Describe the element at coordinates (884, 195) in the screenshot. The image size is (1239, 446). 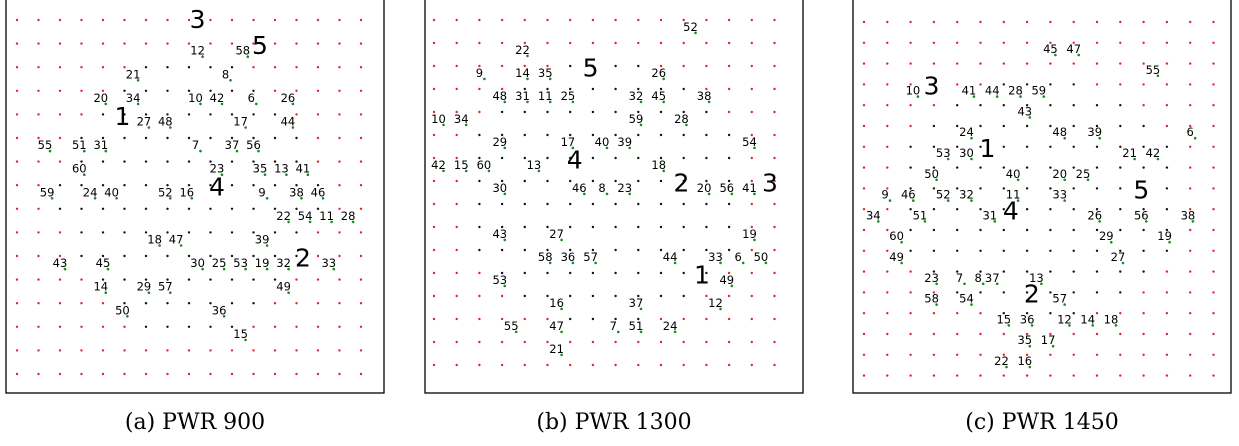
I see `assembly-label: 9` at that location.